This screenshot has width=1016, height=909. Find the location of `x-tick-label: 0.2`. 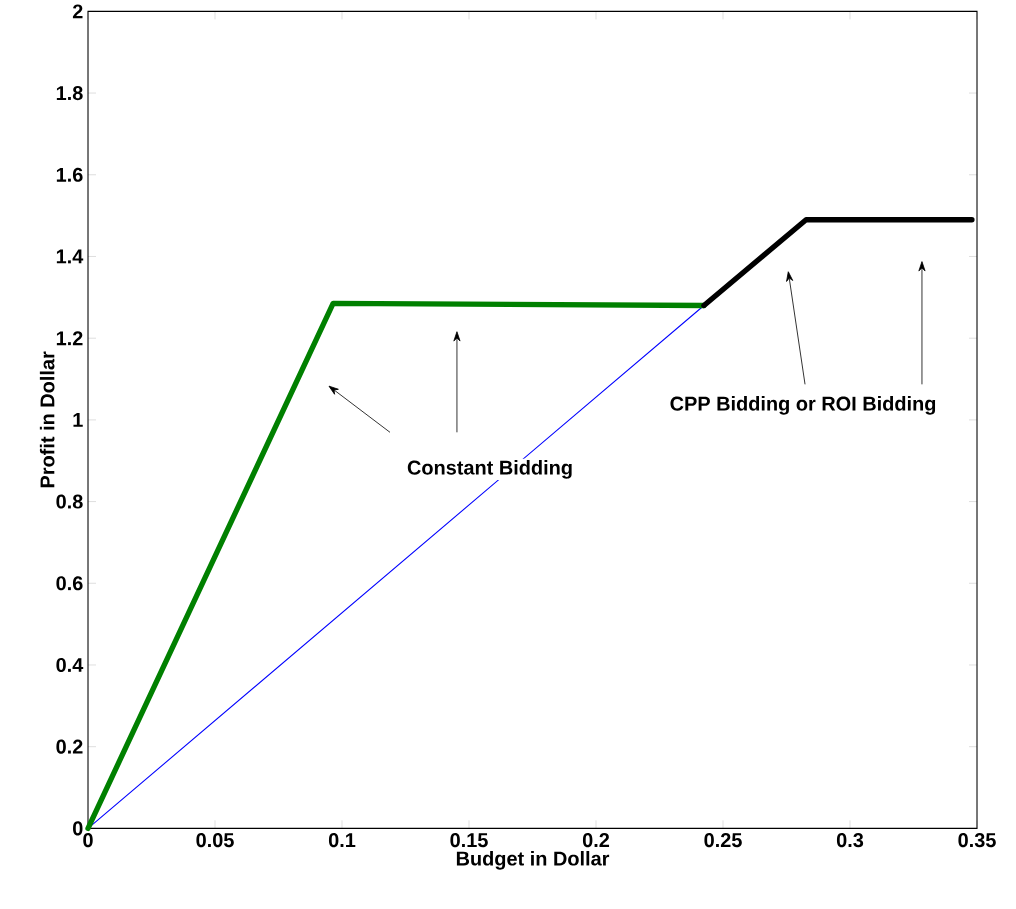

x-tick-label: 0.2 is located at coordinates (596, 839).